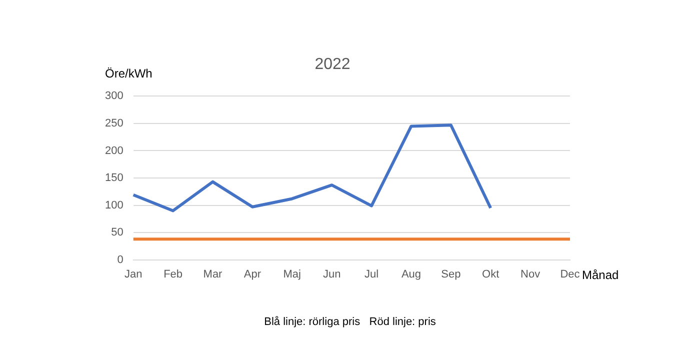  What do you see at coordinates (350, 322) in the screenshot?
I see `text: Blå linje: rörliga pris Röd linje: pris` at bounding box center [350, 322].